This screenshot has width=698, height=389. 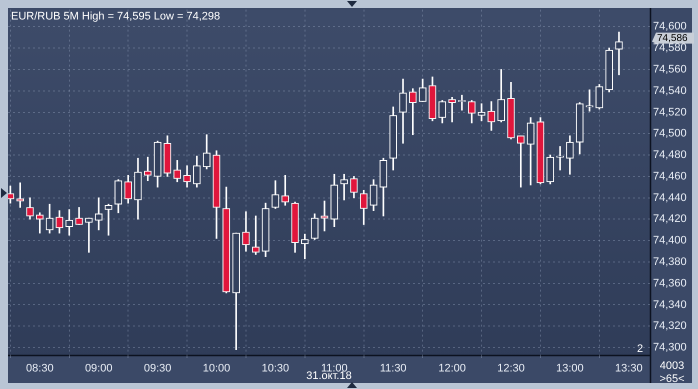 I want to click on y-tick-label: 74,300, so click(x=670, y=348).